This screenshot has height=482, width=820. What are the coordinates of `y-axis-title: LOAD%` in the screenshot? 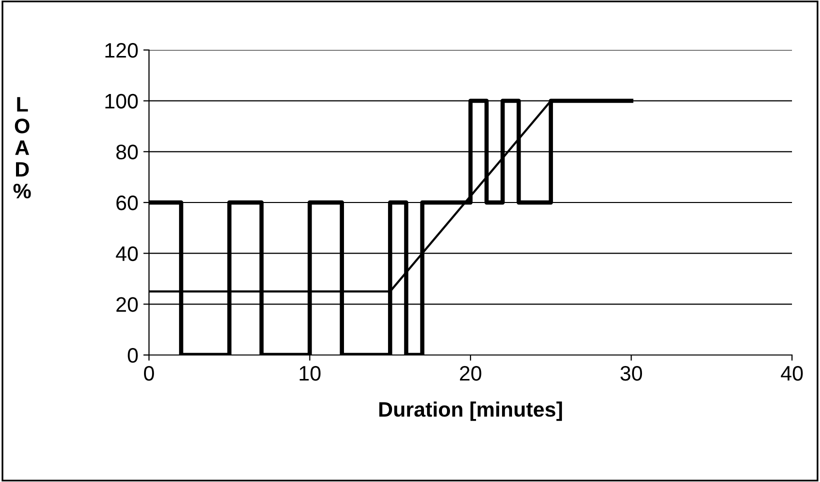 It's located at (22, 147).